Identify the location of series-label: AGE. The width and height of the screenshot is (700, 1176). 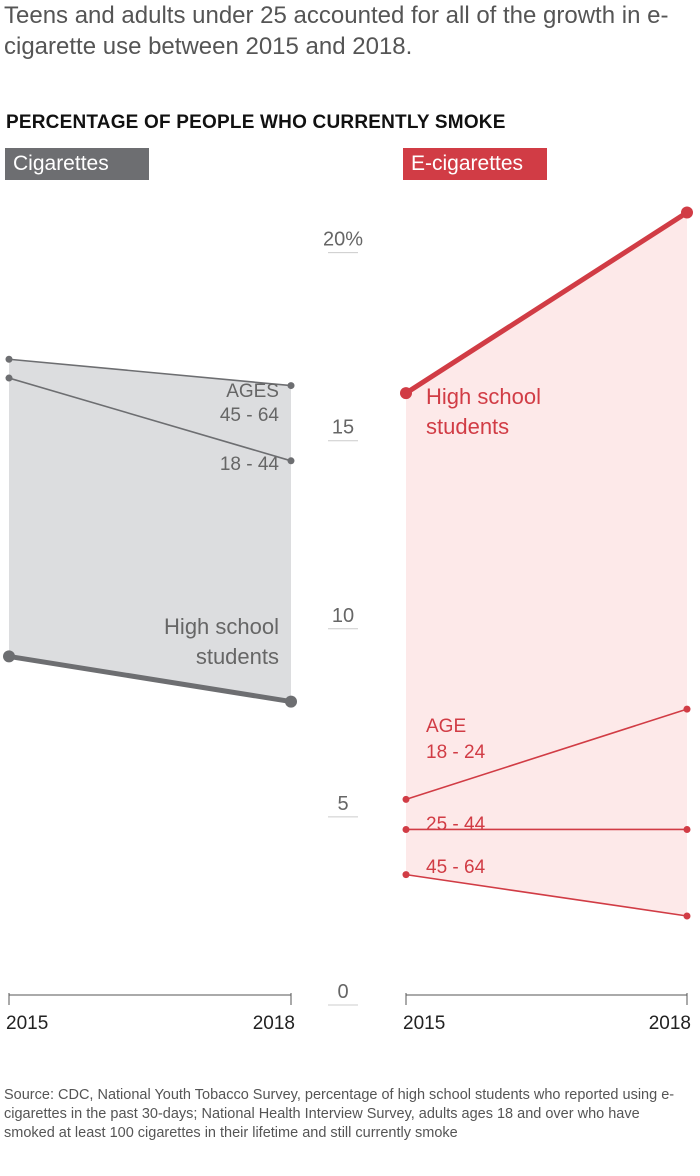
(446, 726).